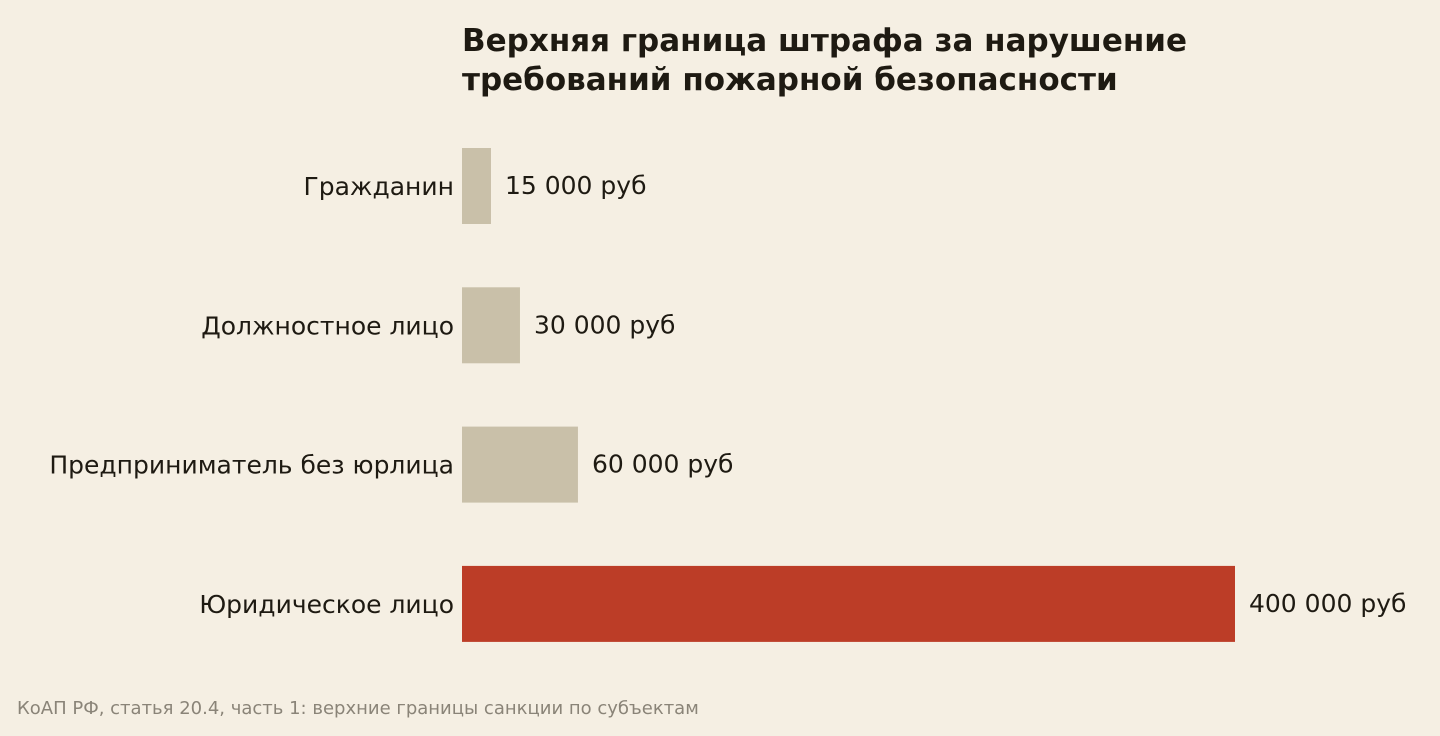 The height and width of the screenshot is (736, 1440). Describe the element at coordinates (576, 185) in the screenshot. I see `value-label-0: 15 000 руб` at that location.